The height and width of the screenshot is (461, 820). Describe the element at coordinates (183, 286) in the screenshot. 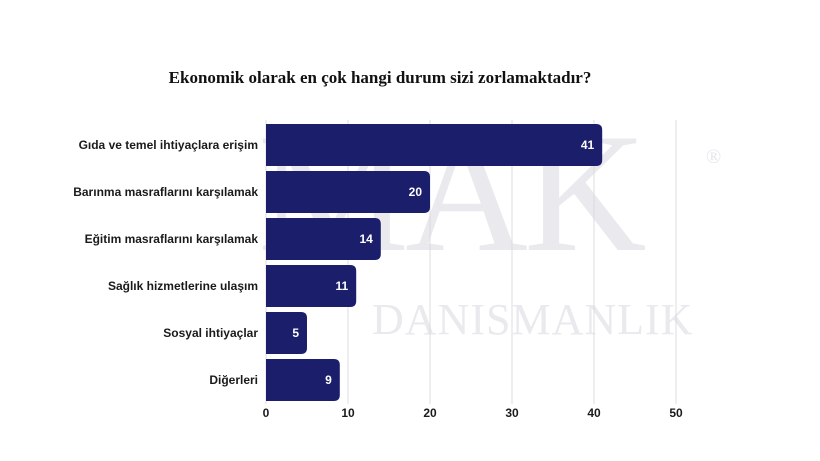

I see `category-label: Sağlık hizmetlerine ulaşım` at that location.